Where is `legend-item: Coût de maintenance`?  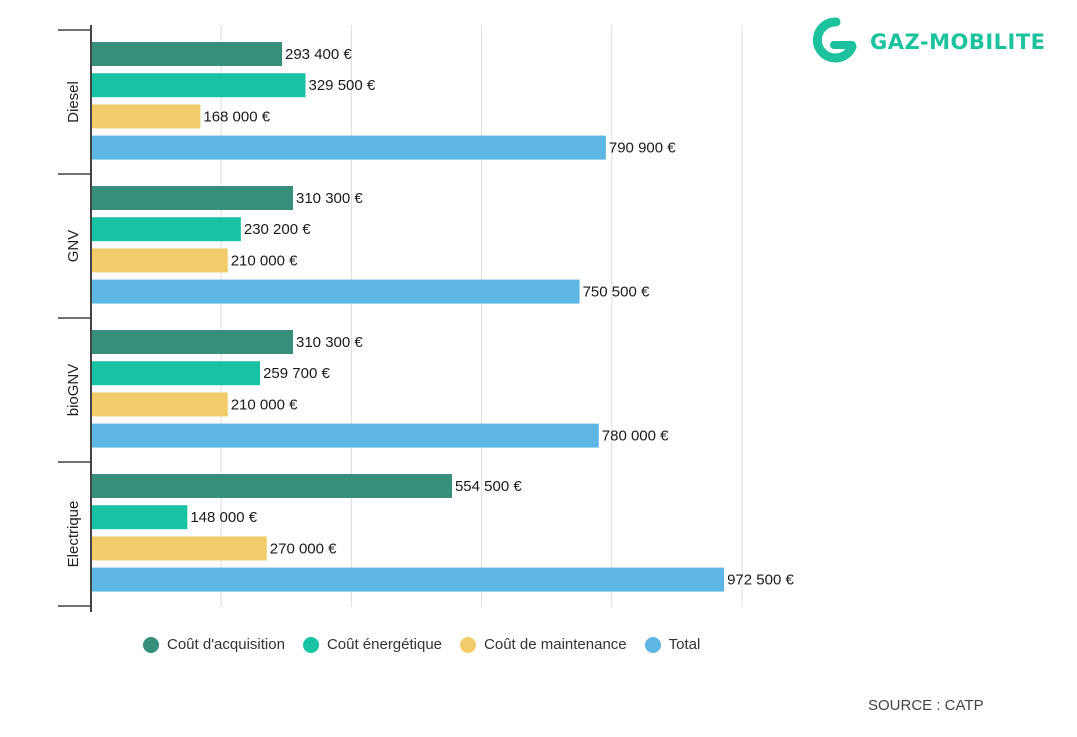
legend-item: Coût de maintenance is located at coordinates (543, 644).